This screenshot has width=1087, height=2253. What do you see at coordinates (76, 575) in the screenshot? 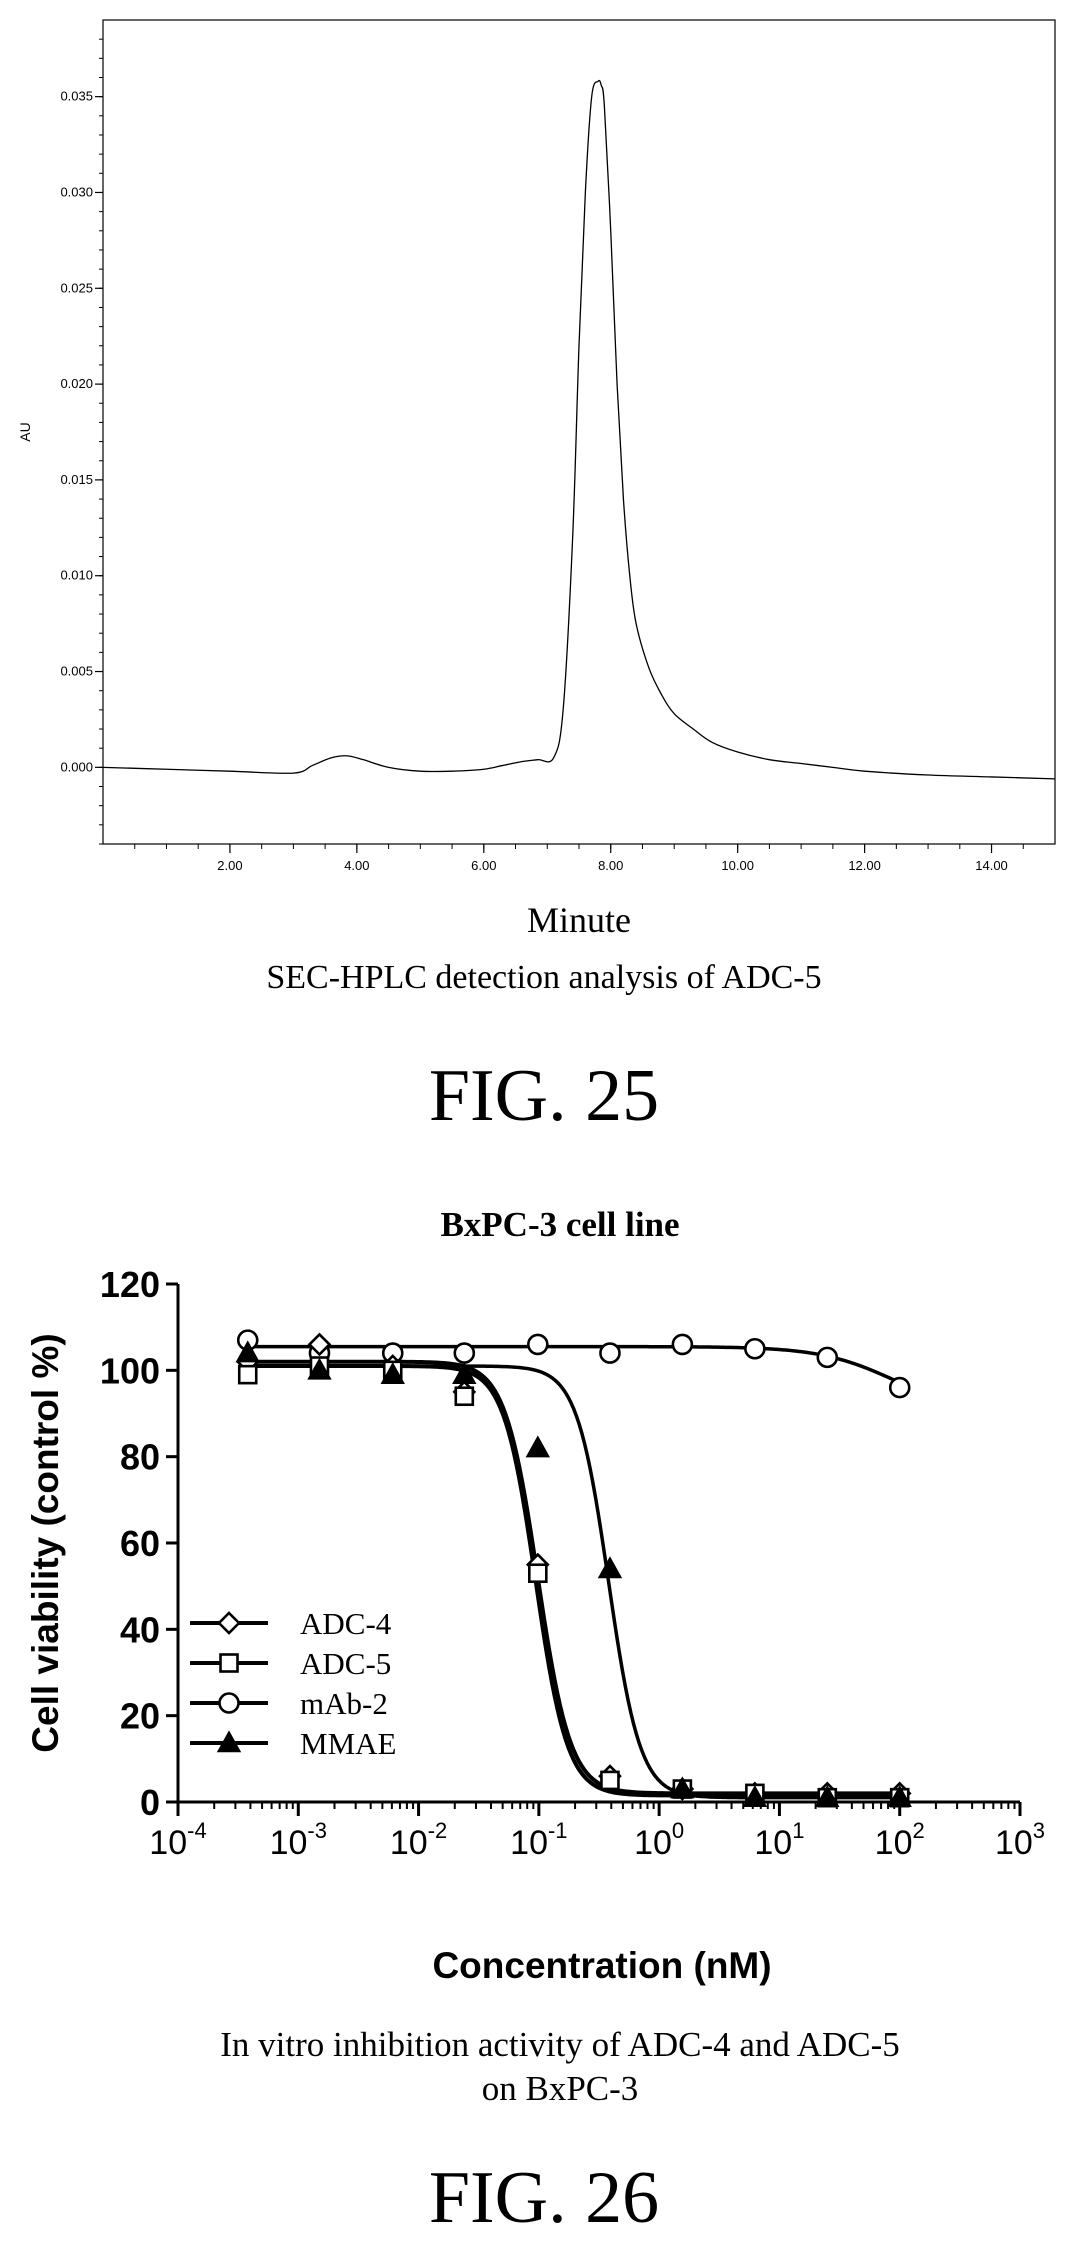
I see `chart1-y-tick-label: 0.010` at bounding box center [76, 575].